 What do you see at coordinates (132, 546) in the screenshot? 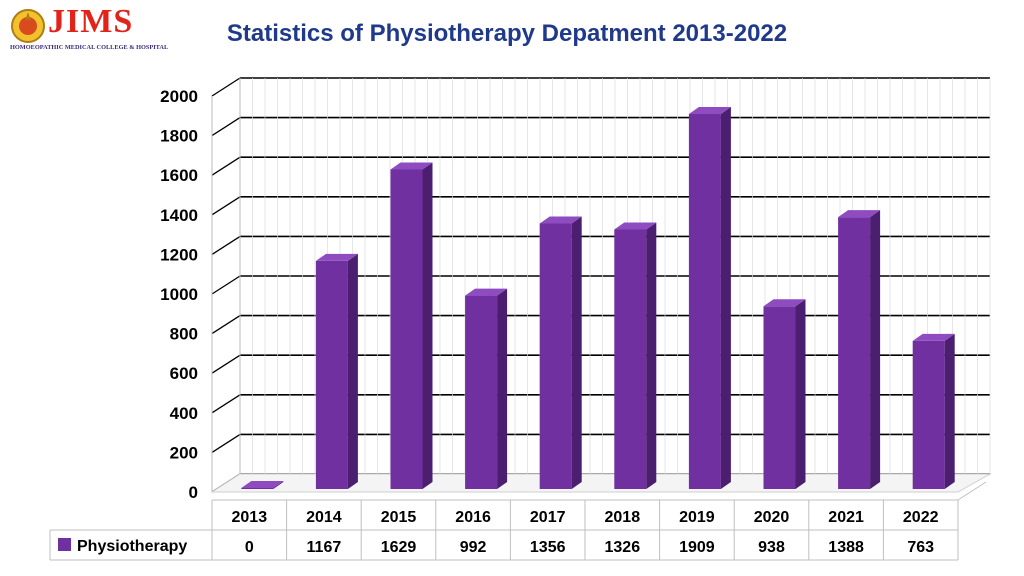
I see `legend-label: Physiotherapy` at bounding box center [132, 546].